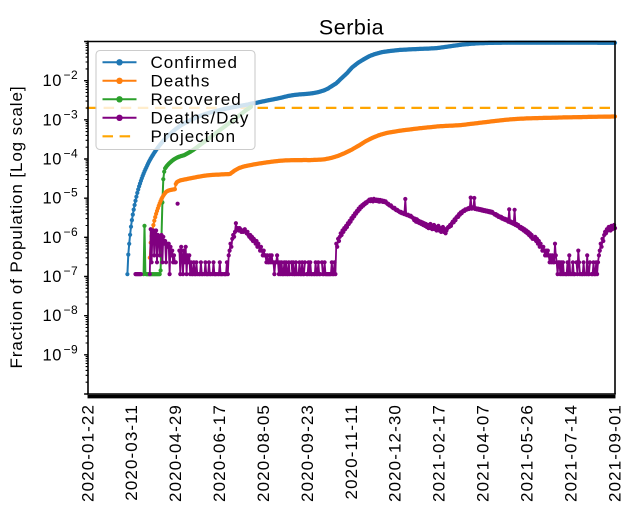 This screenshot has height=525, width=640. What do you see at coordinates (71, 349) in the screenshot?
I see `svg-text: −9` at bounding box center [71, 349].